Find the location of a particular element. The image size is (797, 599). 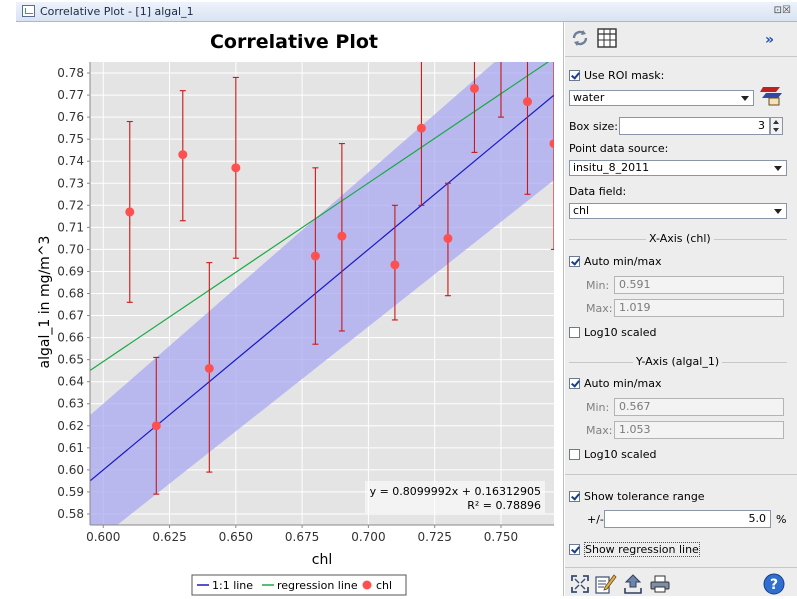

regression-checkbox is located at coordinates (574, 549).